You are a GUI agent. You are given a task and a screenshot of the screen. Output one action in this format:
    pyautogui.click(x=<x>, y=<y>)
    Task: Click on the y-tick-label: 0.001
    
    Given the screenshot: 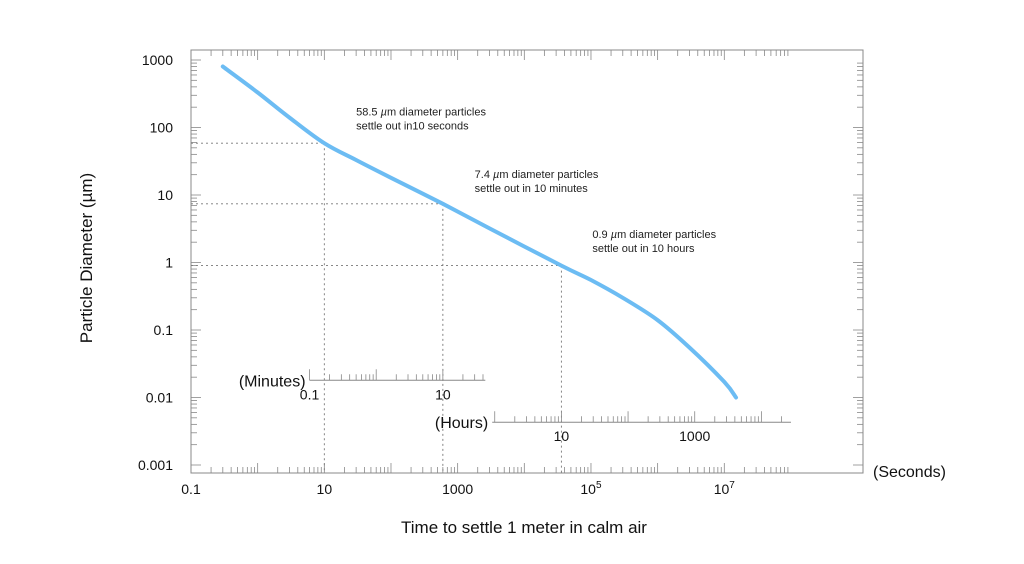 What is the action you would take?
    pyautogui.click(x=155, y=465)
    